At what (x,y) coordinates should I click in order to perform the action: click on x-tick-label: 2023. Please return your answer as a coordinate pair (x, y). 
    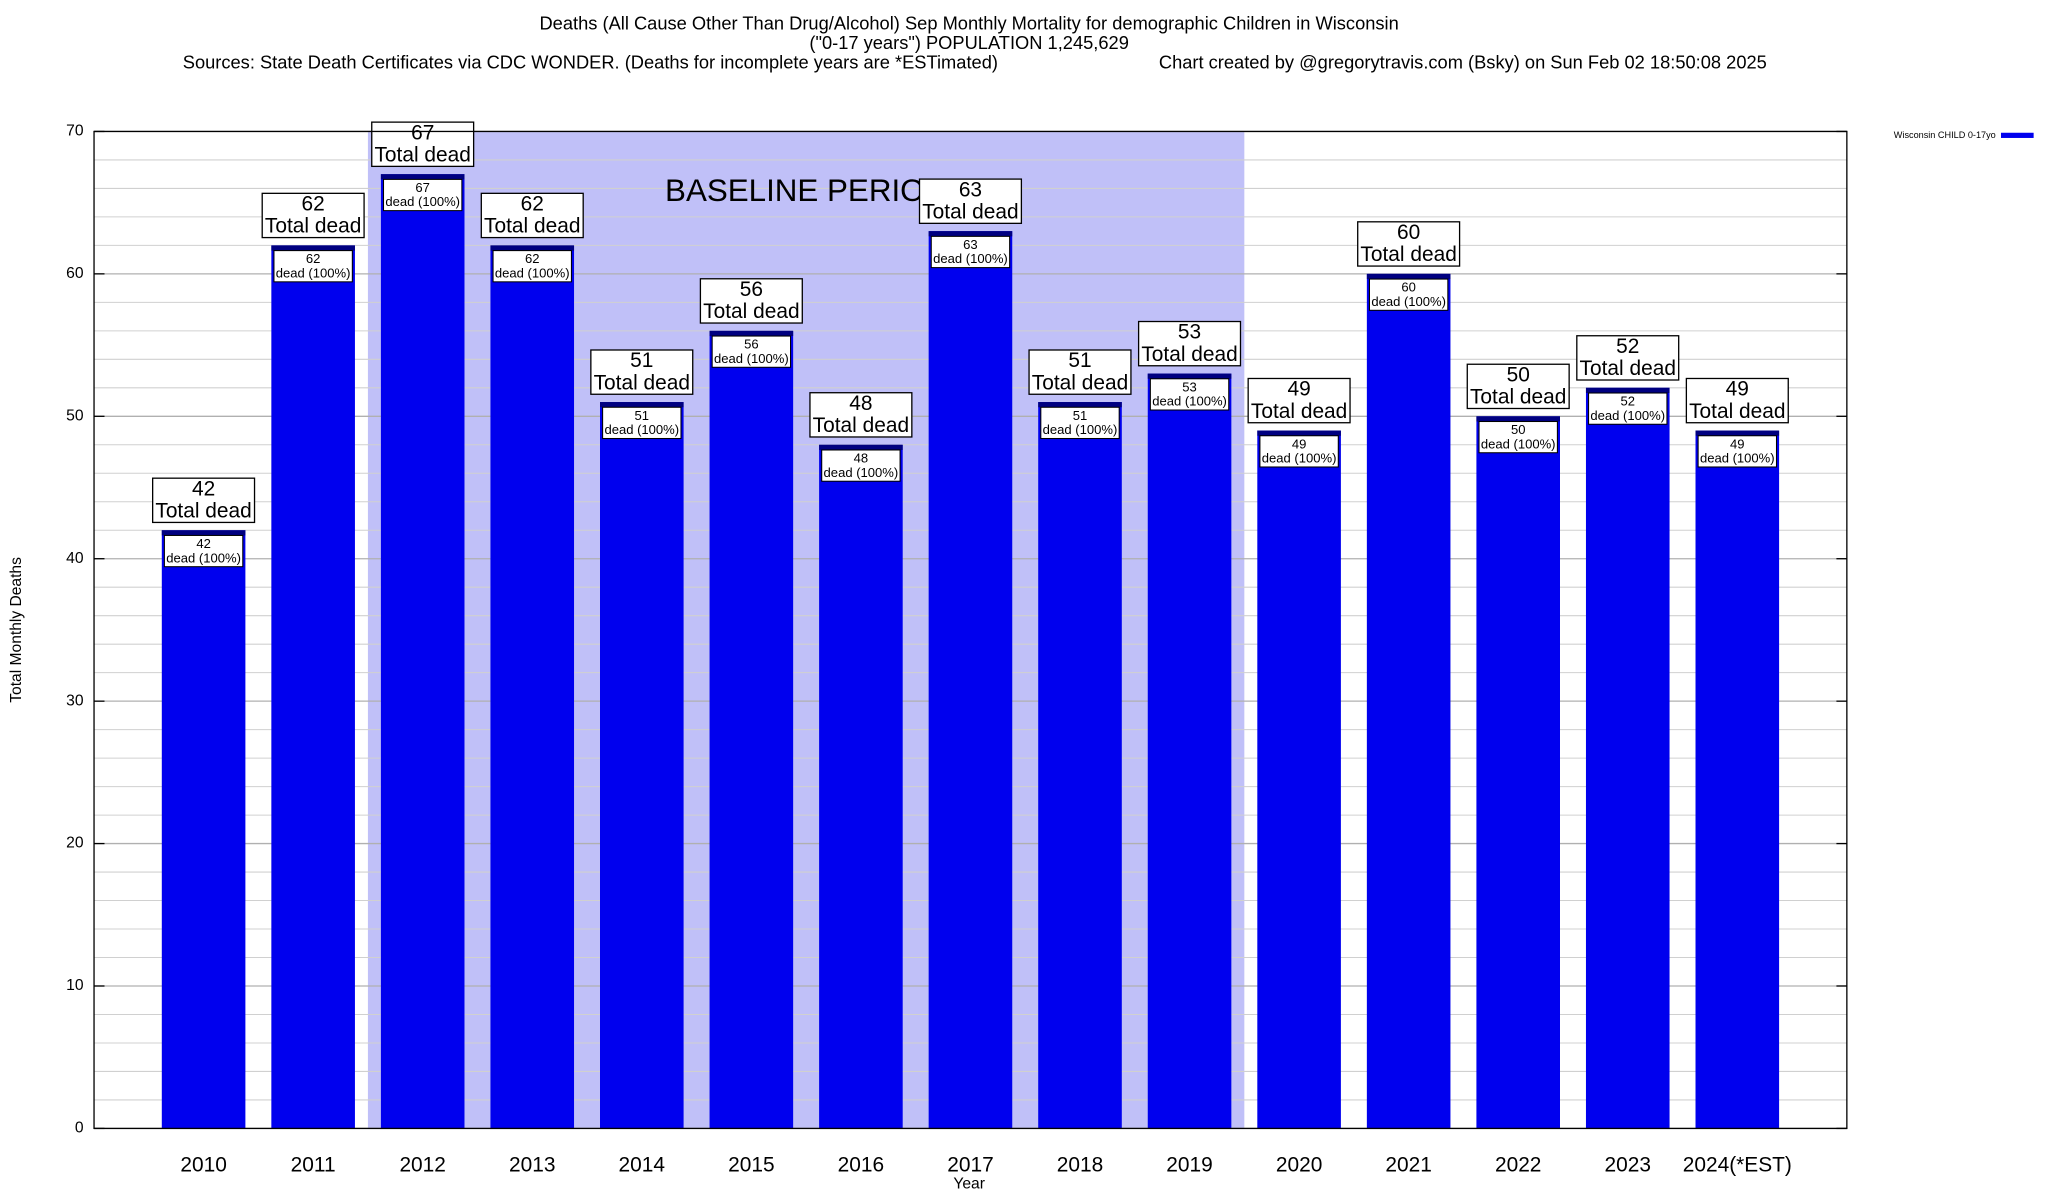
    Looking at the image, I should click on (1628, 1165).